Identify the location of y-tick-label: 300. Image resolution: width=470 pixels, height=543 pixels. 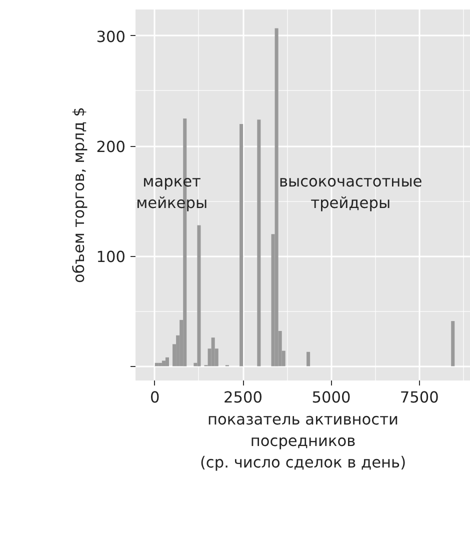
(111, 37).